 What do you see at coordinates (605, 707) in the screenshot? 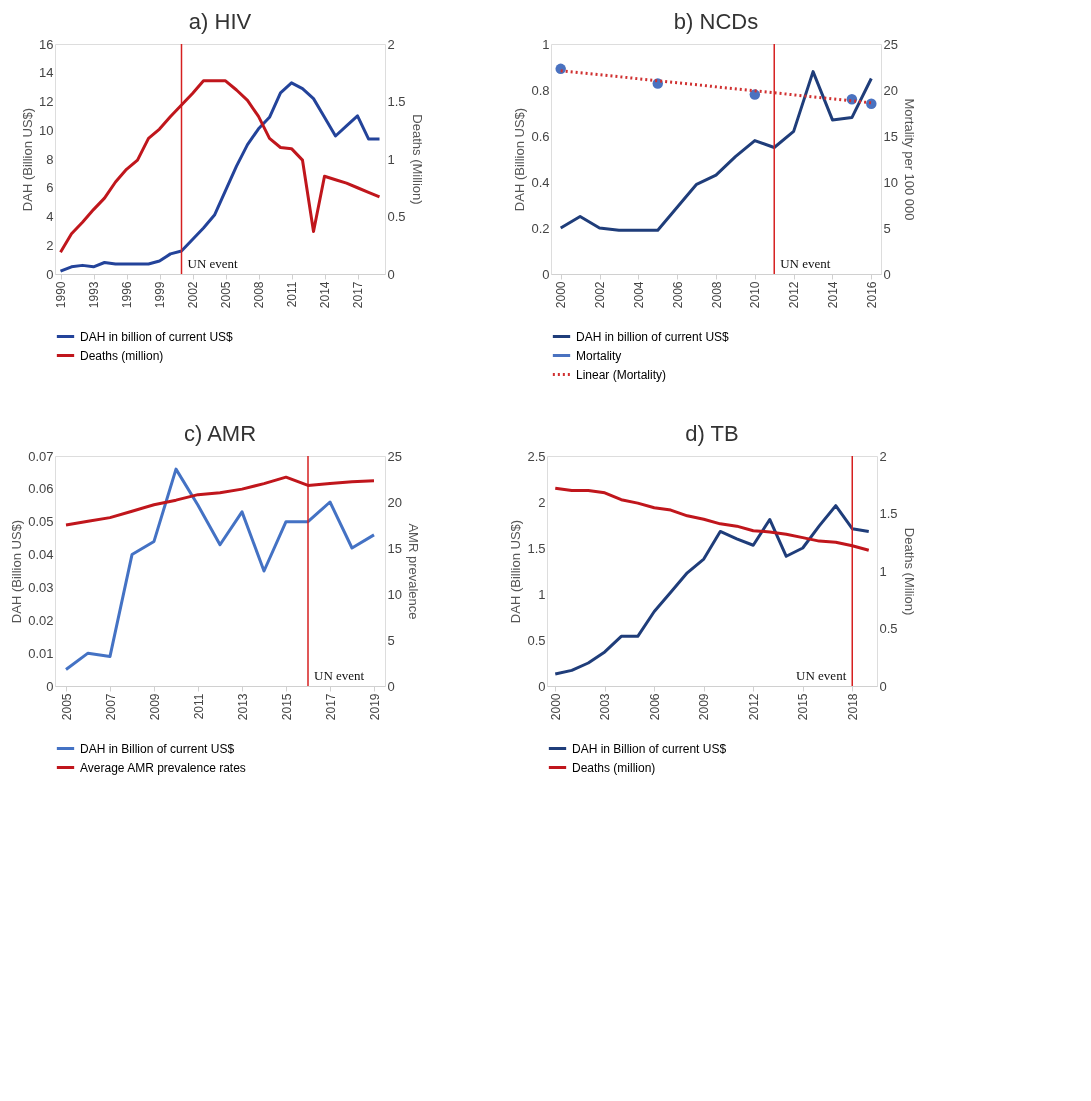
I see `x-tick-label: 2003` at bounding box center [605, 707].